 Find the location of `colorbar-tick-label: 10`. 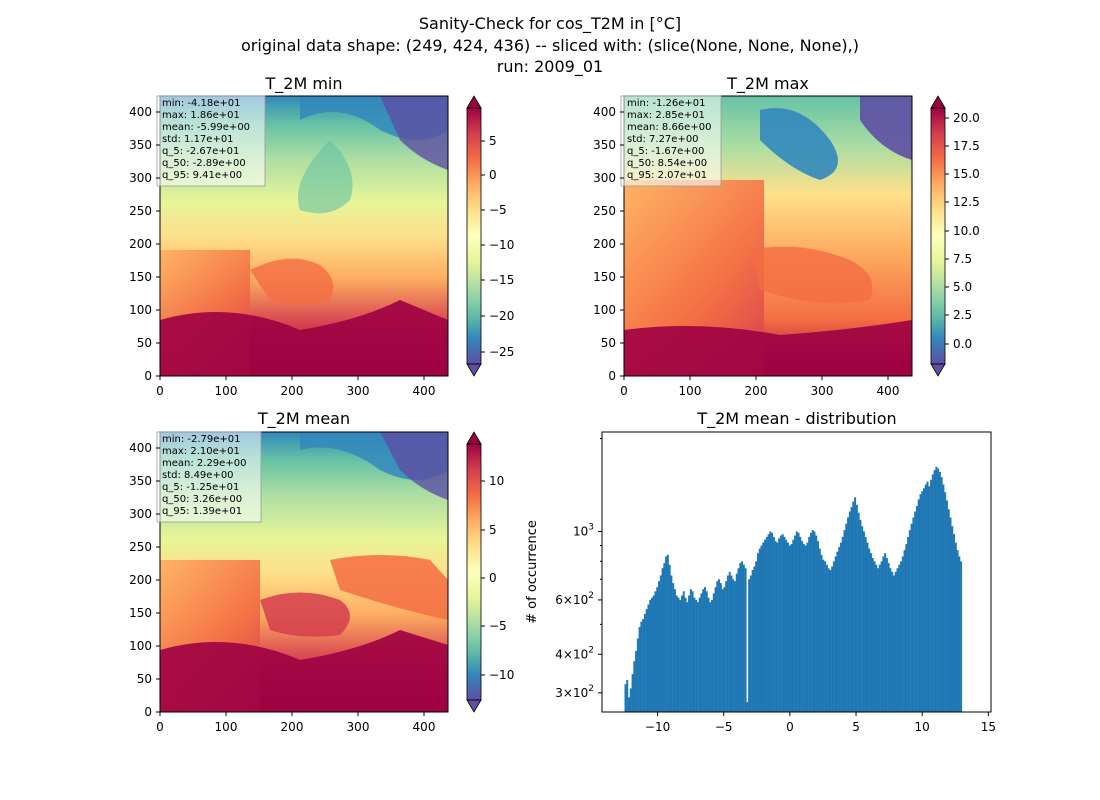

colorbar-tick-label: 10 is located at coordinates (496, 481).